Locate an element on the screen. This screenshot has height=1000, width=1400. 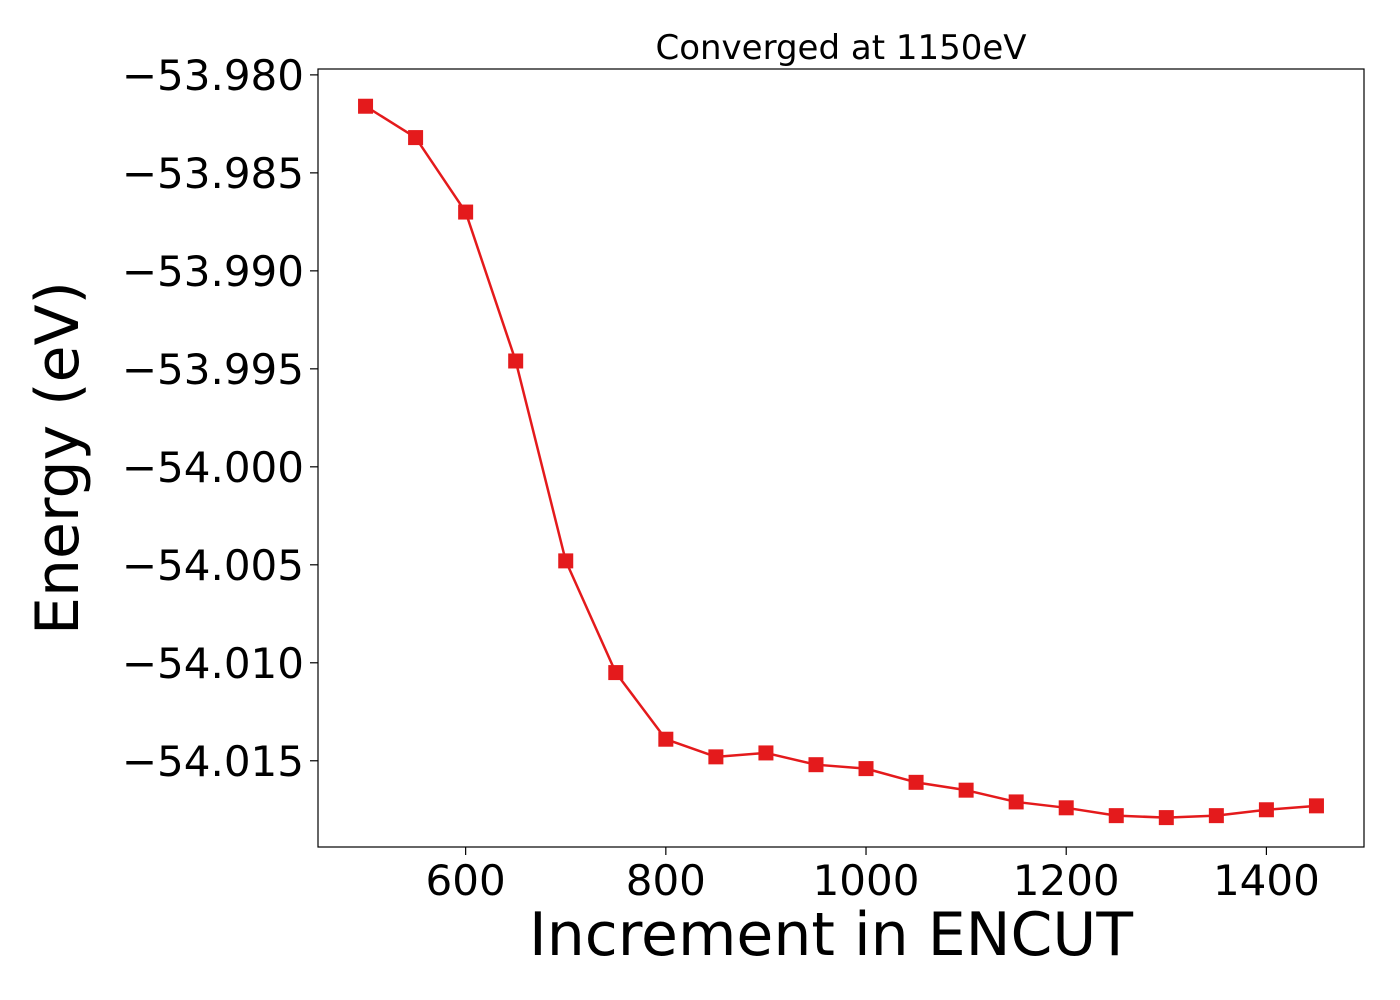
x-tick-label: 800 is located at coordinates (666, 880).